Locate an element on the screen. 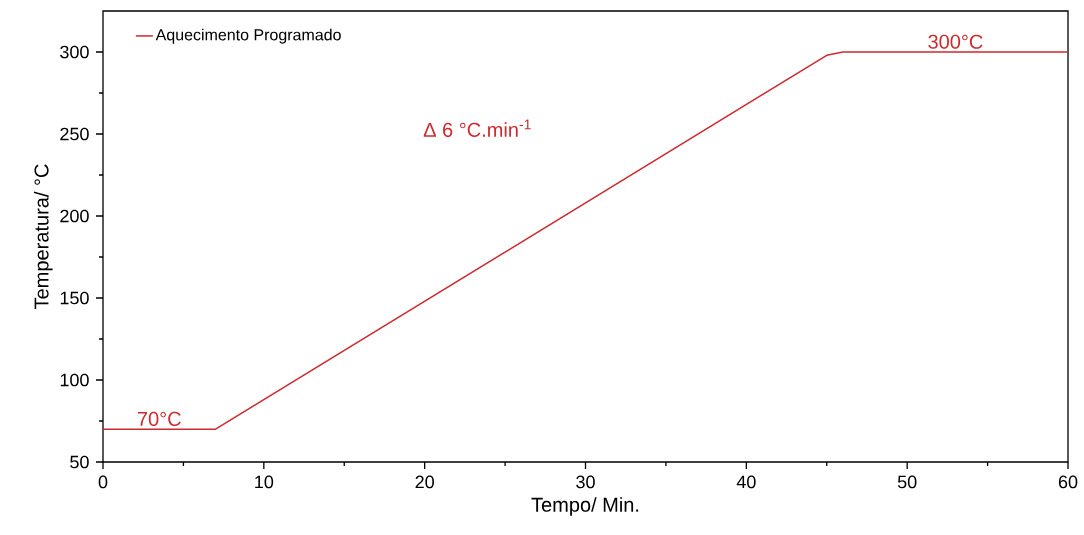  x-tick-label: 40 is located at coordinates (746, 482).